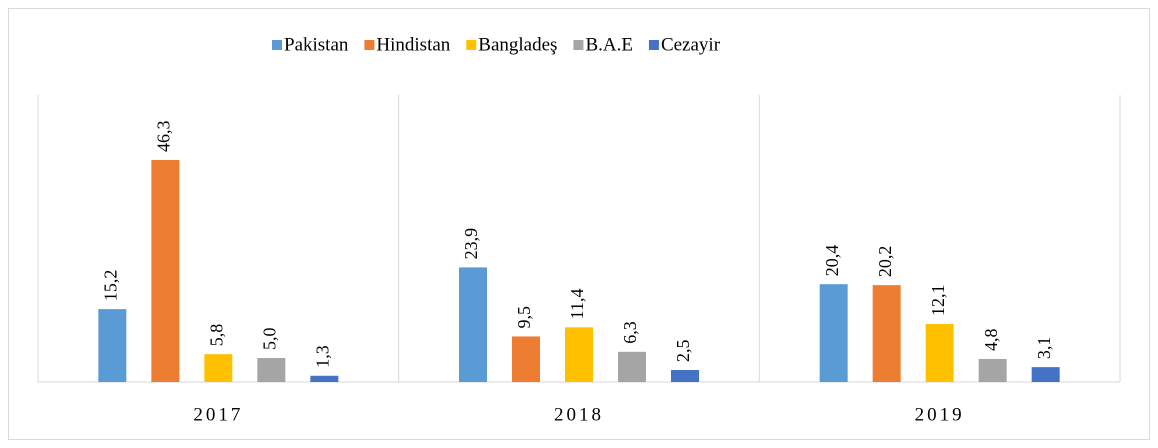  I want to click on data-label: 9,5, so click(524, 317).